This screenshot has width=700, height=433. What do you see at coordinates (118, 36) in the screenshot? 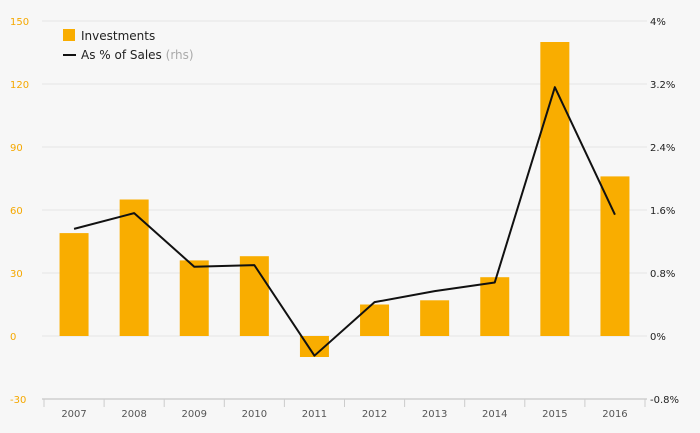
I see `legend-label-investments: Investments` at bounding box center [118, 36].